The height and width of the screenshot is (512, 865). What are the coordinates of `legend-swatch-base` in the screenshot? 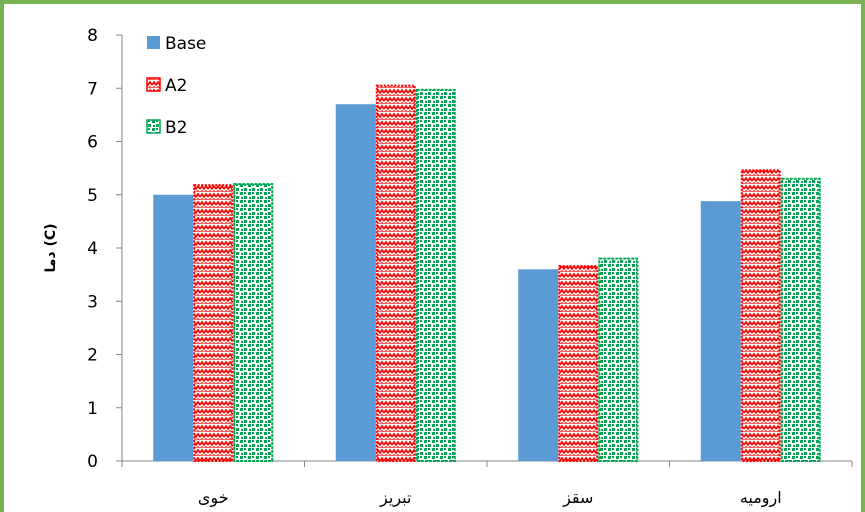 It's located at (153, 42).